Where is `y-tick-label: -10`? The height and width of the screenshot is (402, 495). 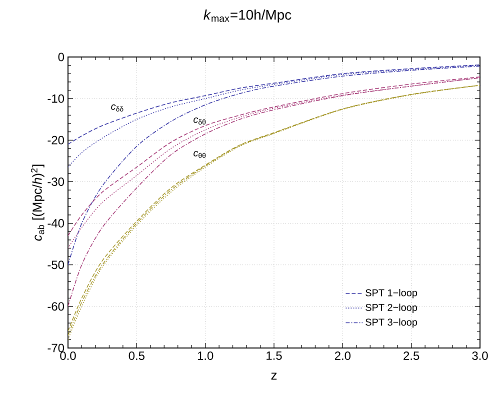 y-tick-label: -10 is located at coordinates (56, 98).